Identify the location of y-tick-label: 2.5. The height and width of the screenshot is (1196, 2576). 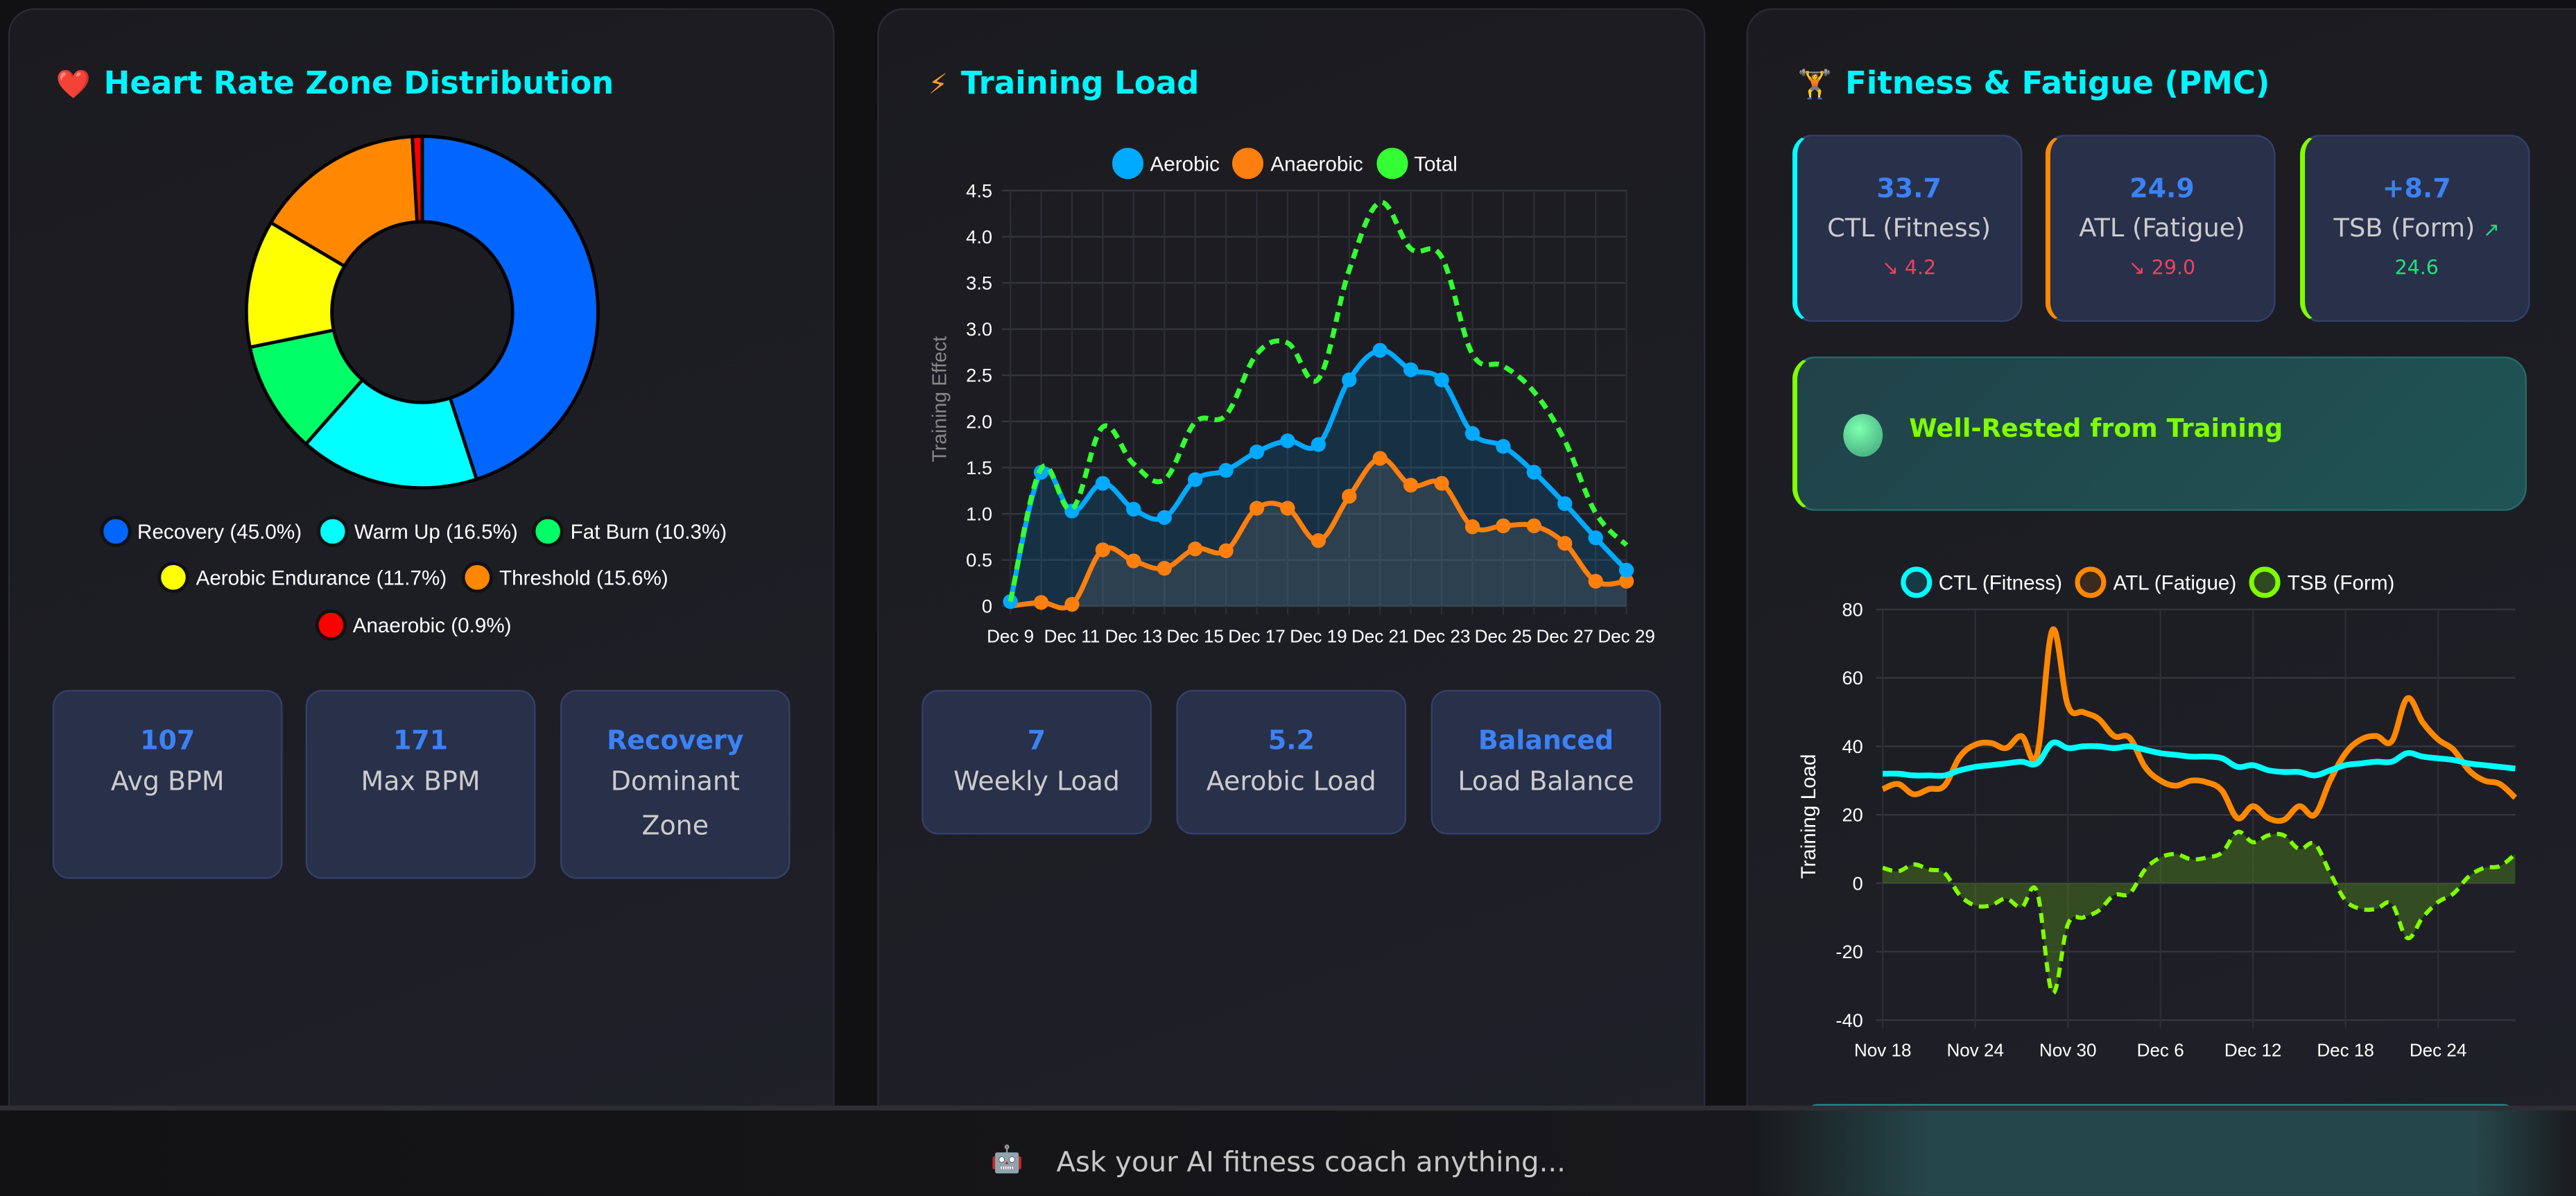
(979, 375).